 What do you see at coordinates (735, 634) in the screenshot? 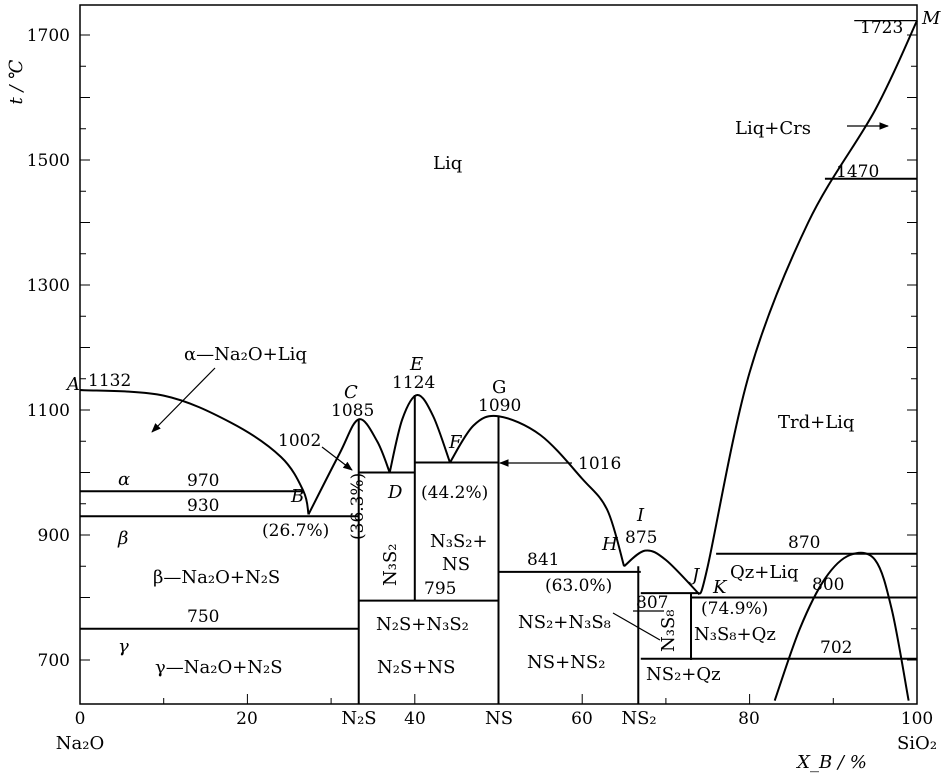
I see `region-n3s8-qz: N₃S₈+Qz` at bounding box center [735, 634].